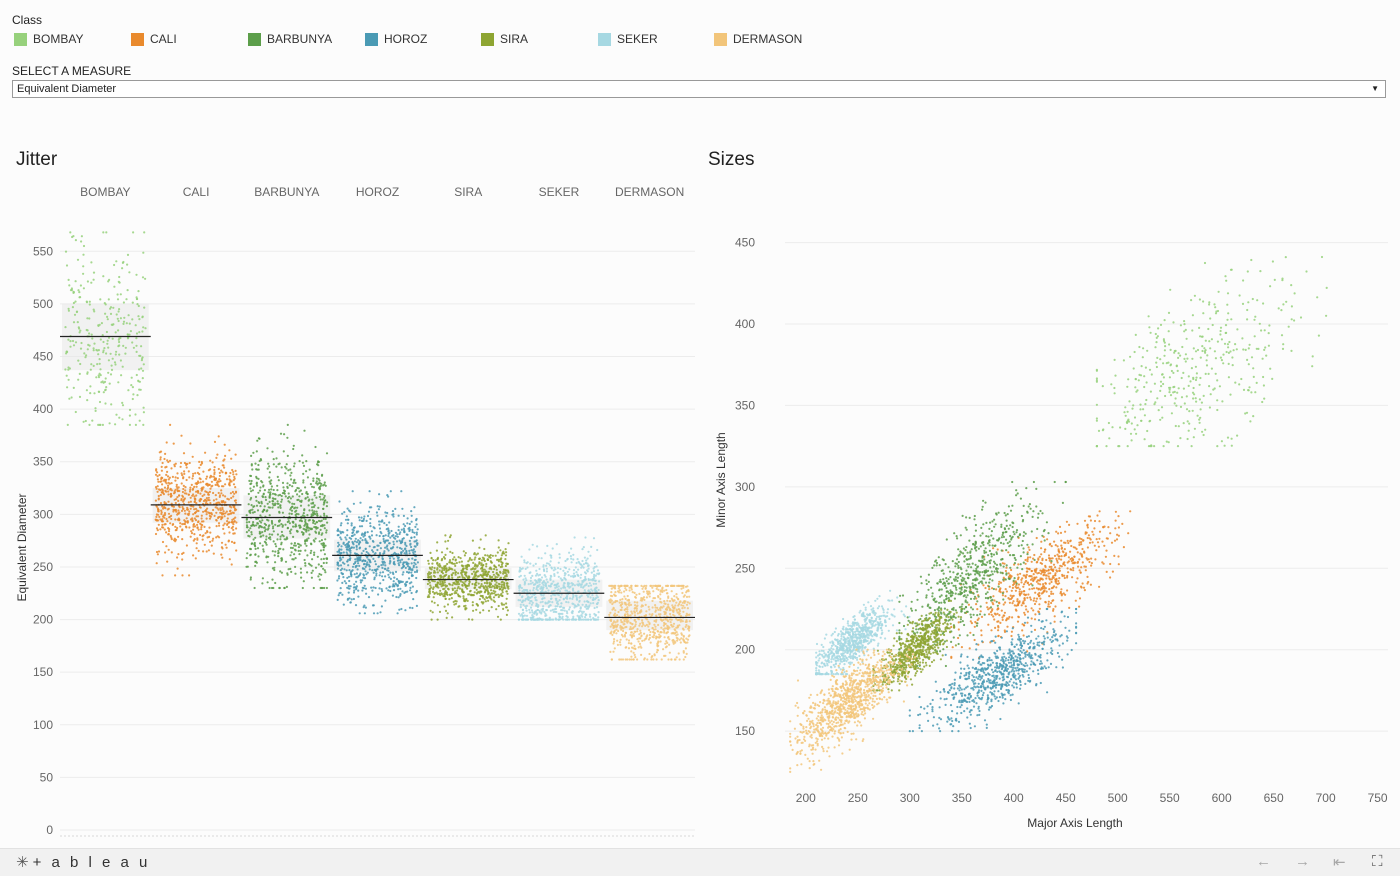  What do you see at coordinates (559, 578) in the screenshot?
I see `jitter-points-seker` at bounding box center [559, 578].